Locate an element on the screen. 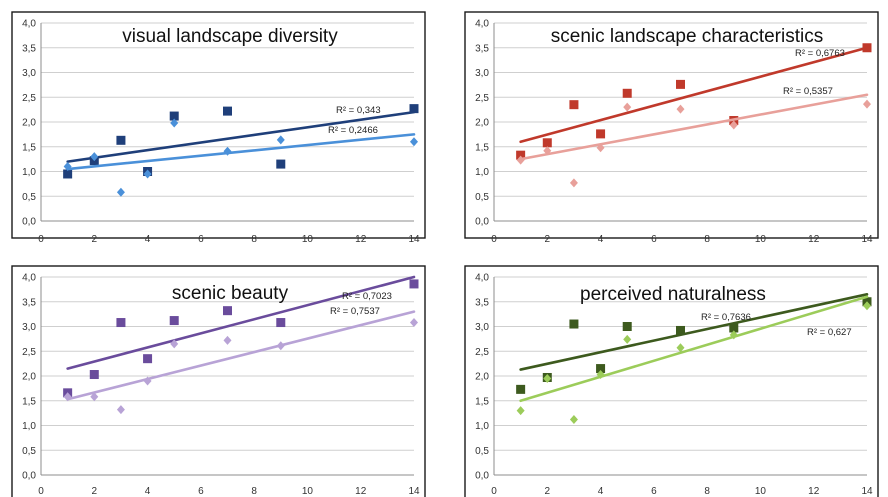 Image resolution: width=888 pixels, height=497 pixels. x-tick-label: 6 is located at coordinates (201, 239).